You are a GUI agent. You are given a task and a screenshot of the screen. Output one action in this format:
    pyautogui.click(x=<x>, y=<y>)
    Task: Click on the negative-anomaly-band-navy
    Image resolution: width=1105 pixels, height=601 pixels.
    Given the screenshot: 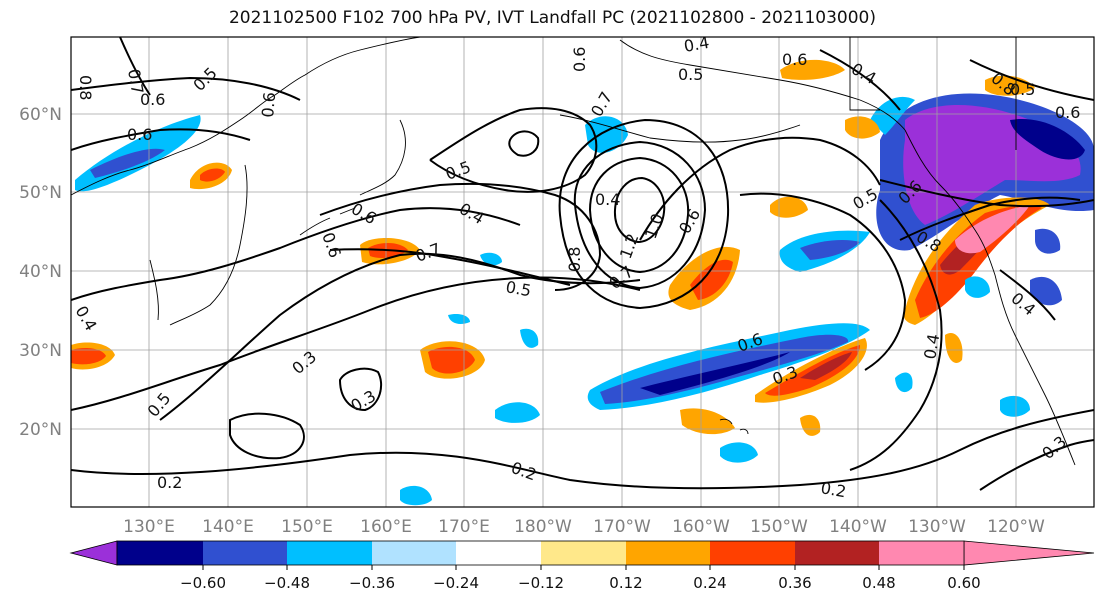 What is the action you would take?
    pyautogui.click(x=715, y=373)
    